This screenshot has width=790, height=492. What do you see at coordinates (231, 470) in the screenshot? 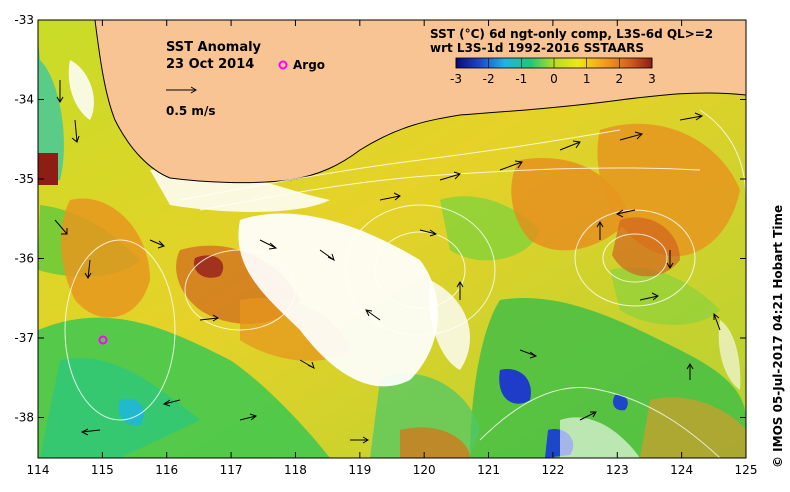
I see `x-tick-label: 117` at bounding box center [231, 470].